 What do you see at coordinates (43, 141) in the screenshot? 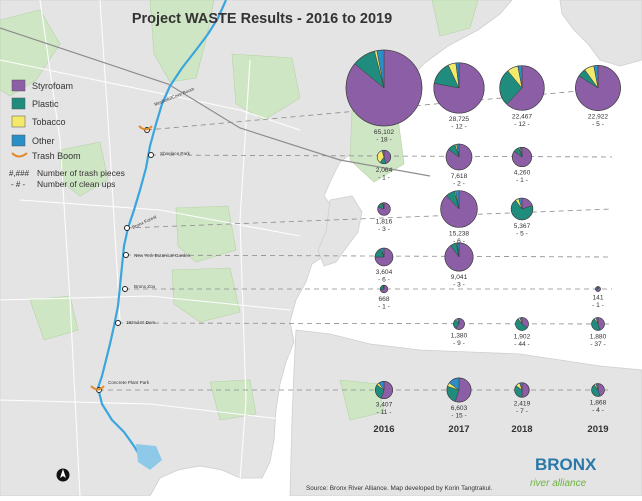
I see `legend-label-other: Other` at bounding box center [43, 141].